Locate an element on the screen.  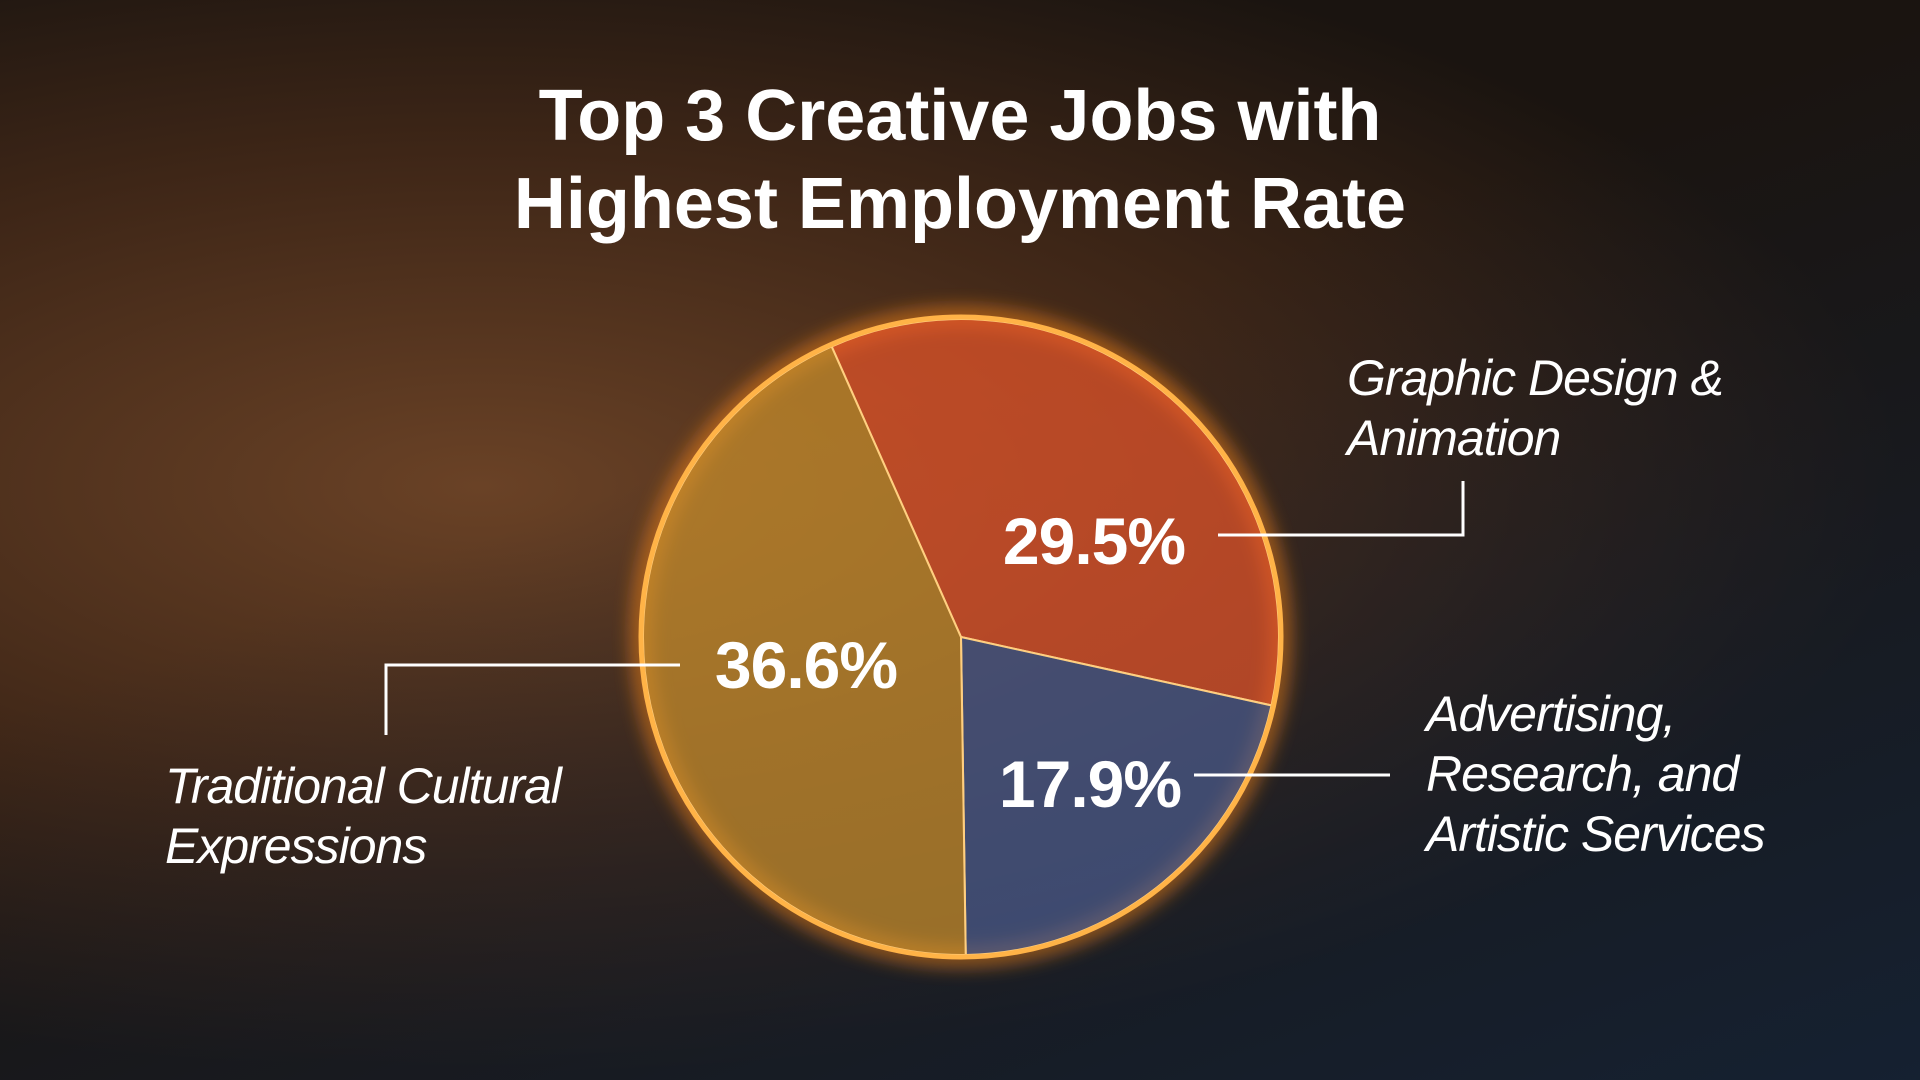
value-label: 29.5% is located at coordinates (1094, 541).